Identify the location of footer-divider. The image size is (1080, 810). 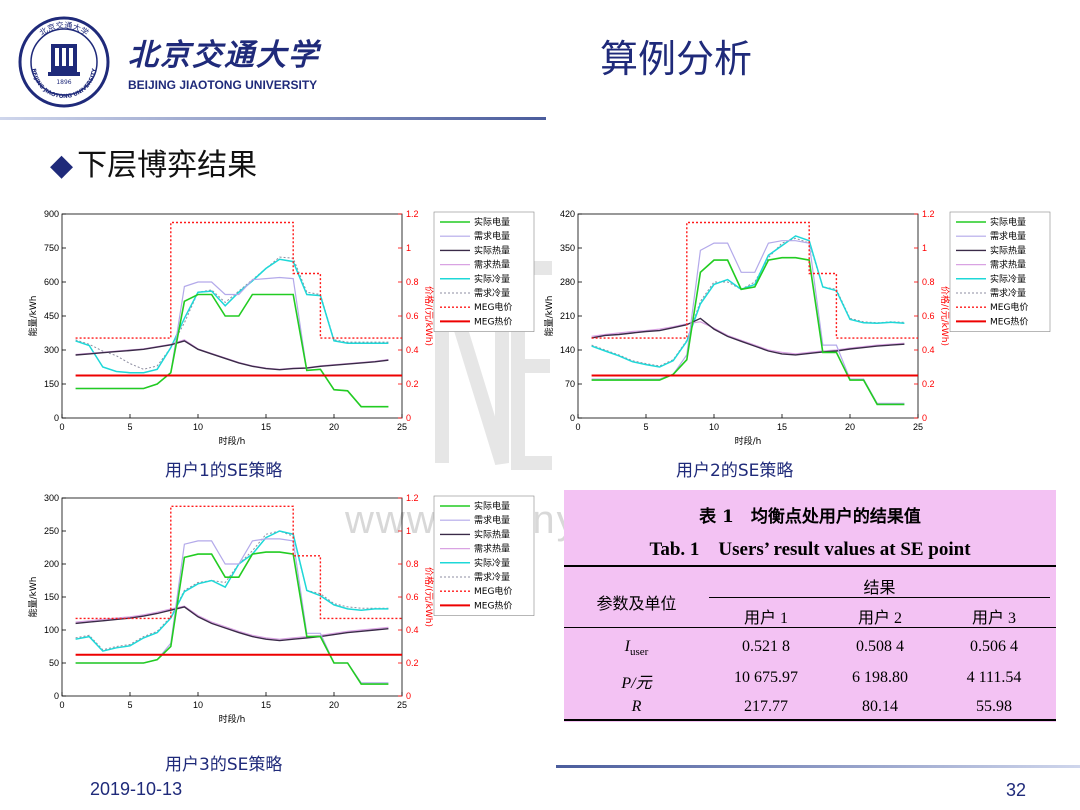
(818, 766).